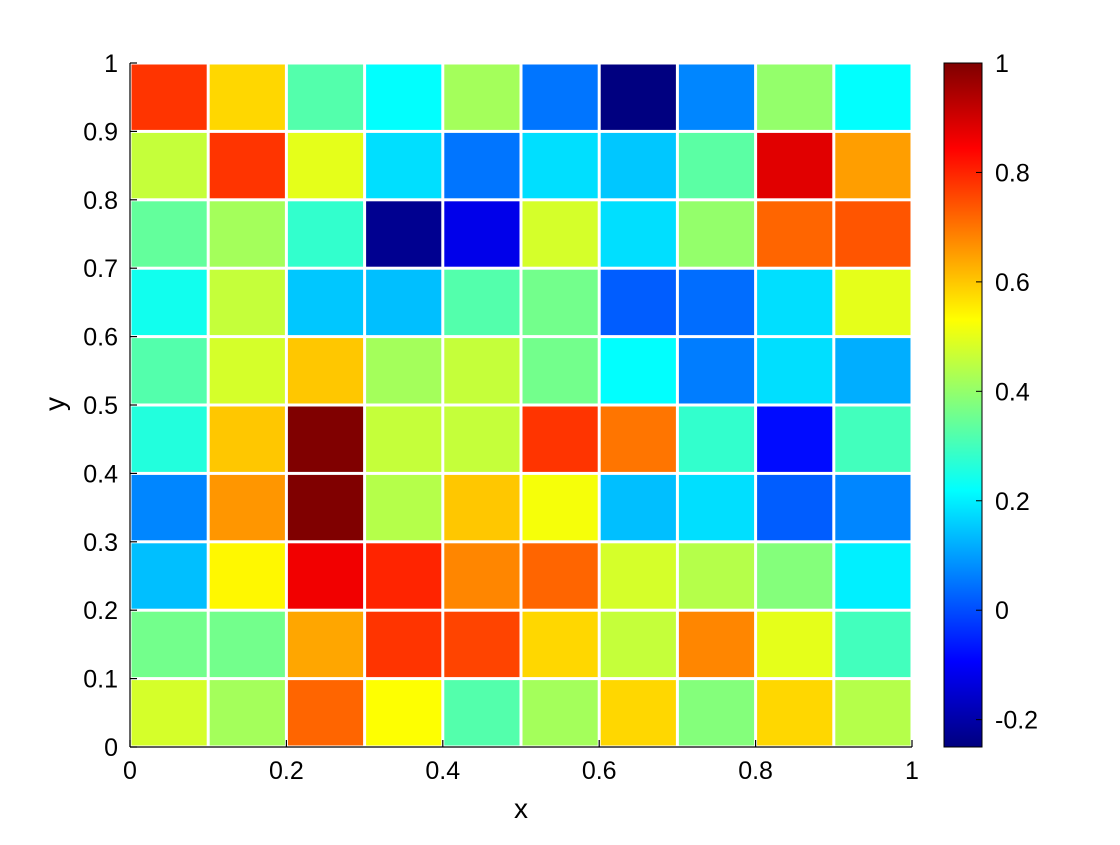 Image resolution: width=1120 pixels, height=845 pixels. I want to click on y-tick-label: 0.2, so click(100, 611).